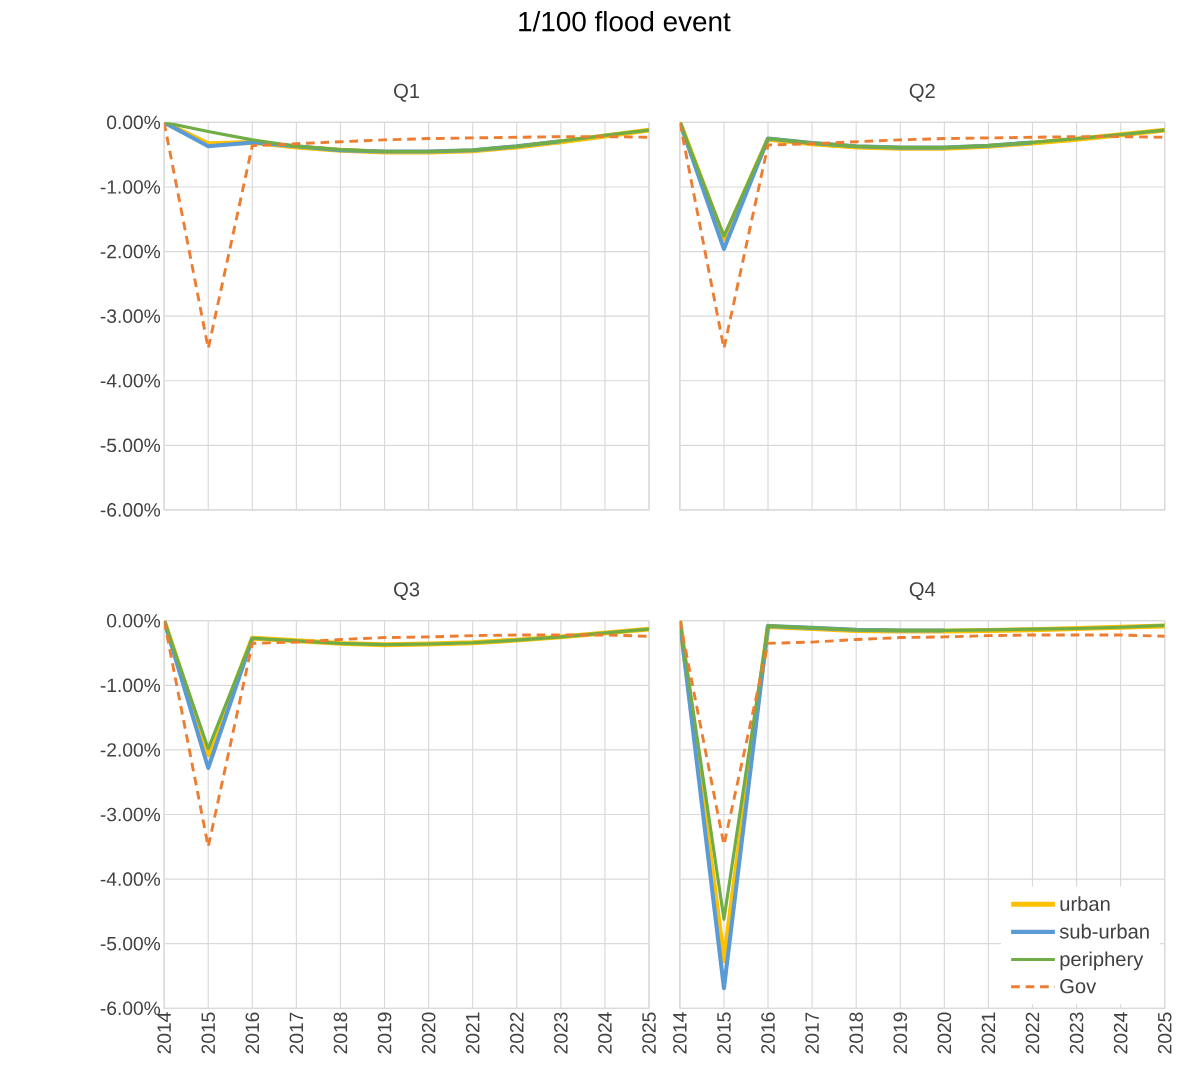 This screenshot has width=1184, height=1075. I want to click on y-tick-label: -6.00%, so click(130, 510).